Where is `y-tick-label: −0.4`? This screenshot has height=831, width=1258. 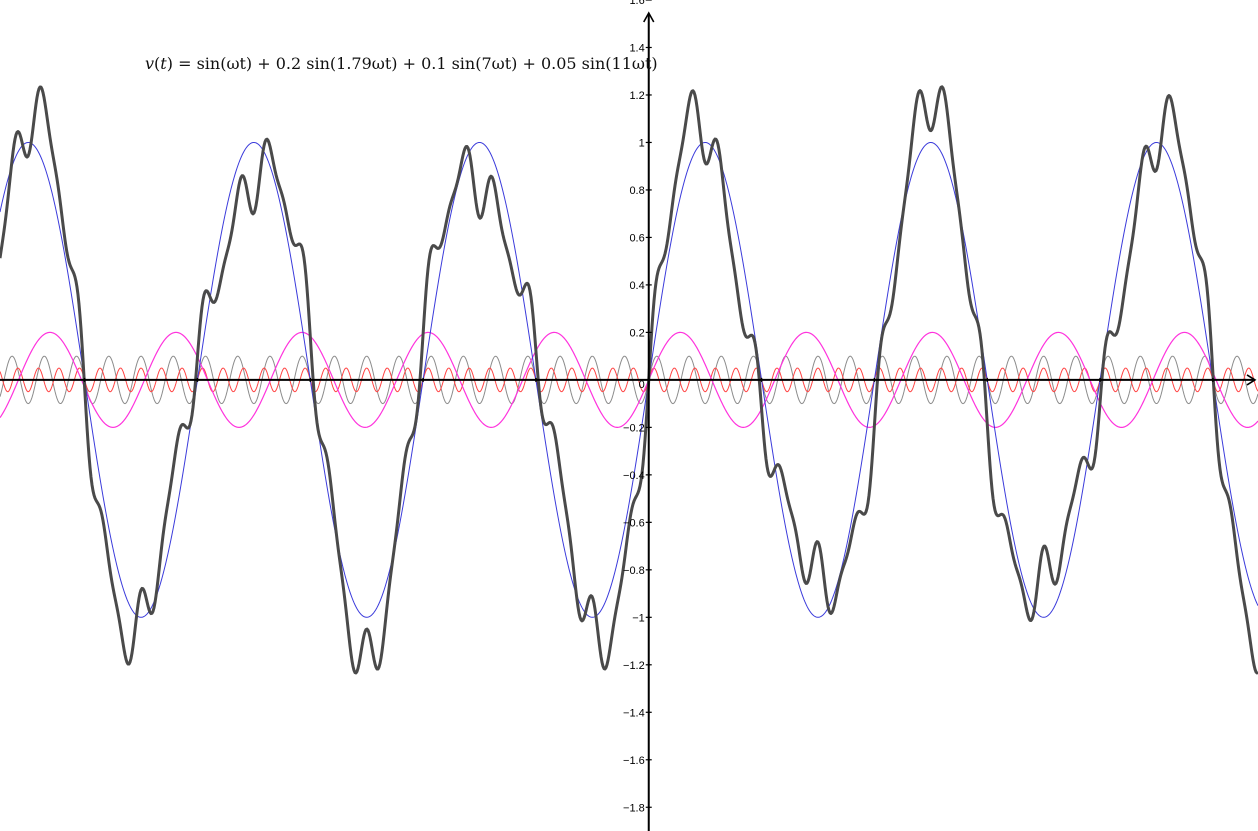
y-tick-label: −0.4 is located at coordinates (634, 476).